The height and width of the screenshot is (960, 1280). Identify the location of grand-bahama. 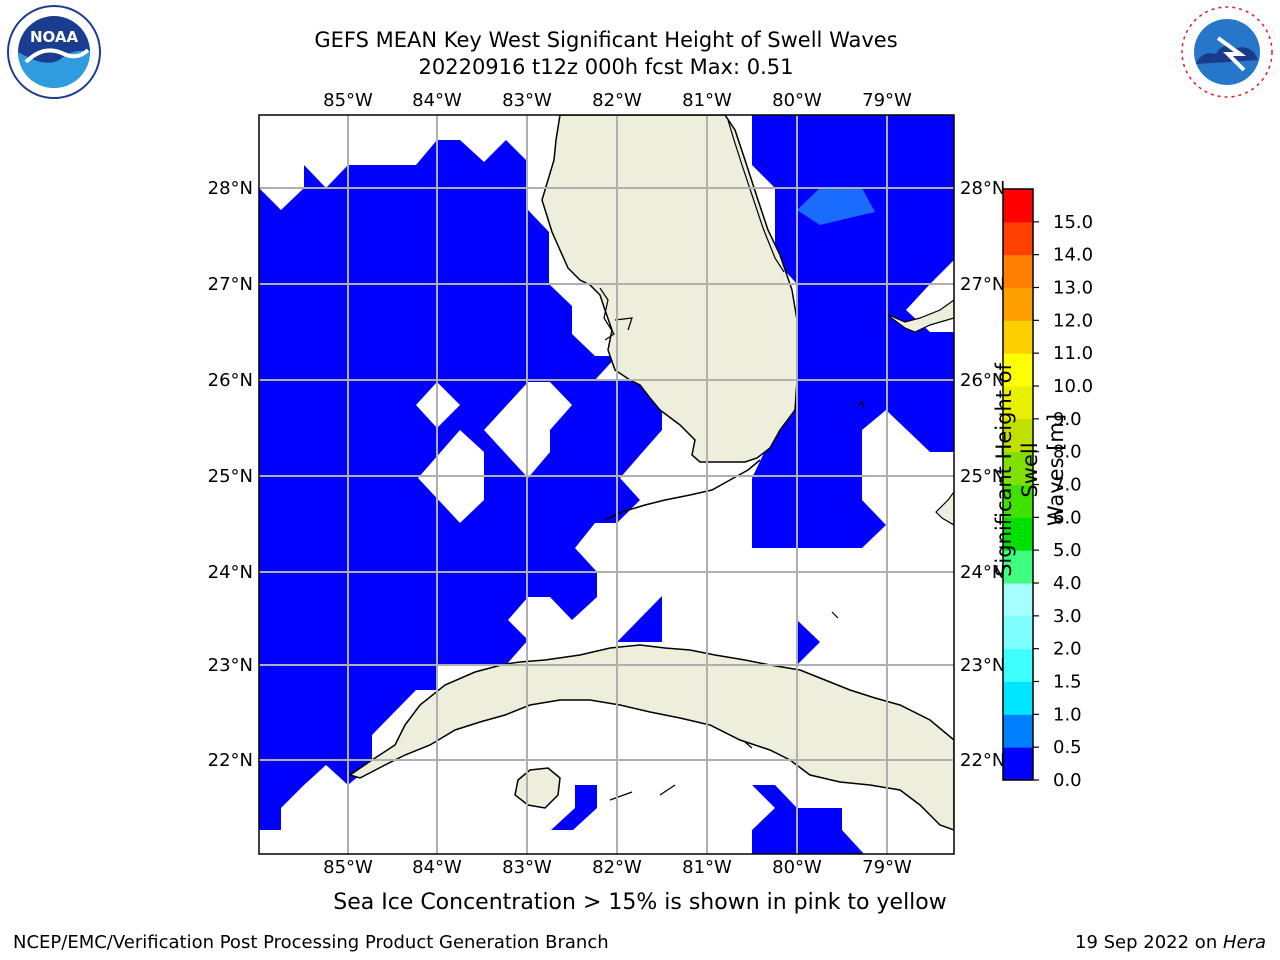
(919, 316).